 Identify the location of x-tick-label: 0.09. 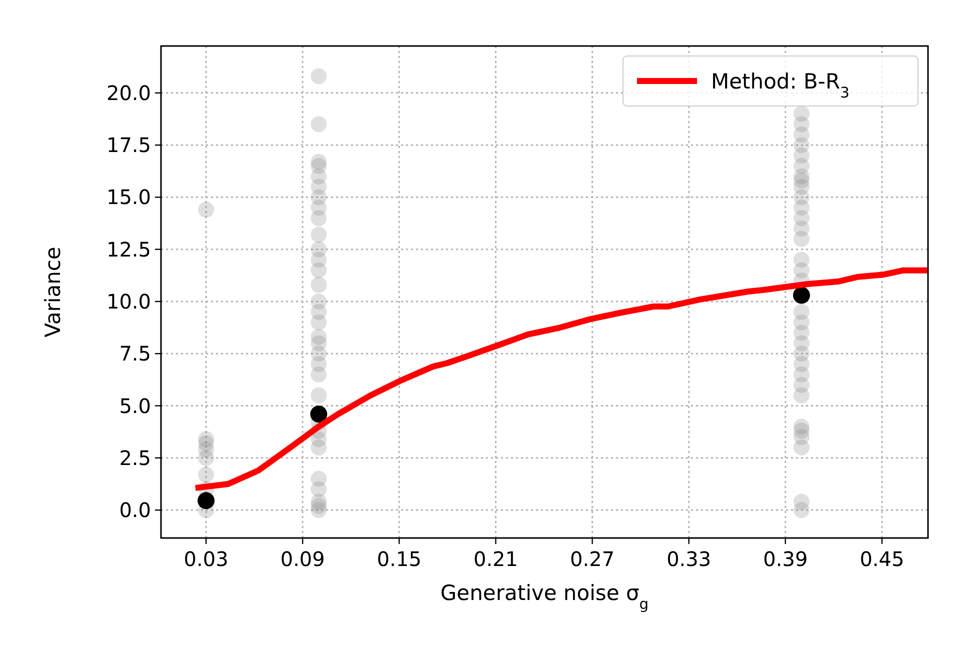
(302, 559).